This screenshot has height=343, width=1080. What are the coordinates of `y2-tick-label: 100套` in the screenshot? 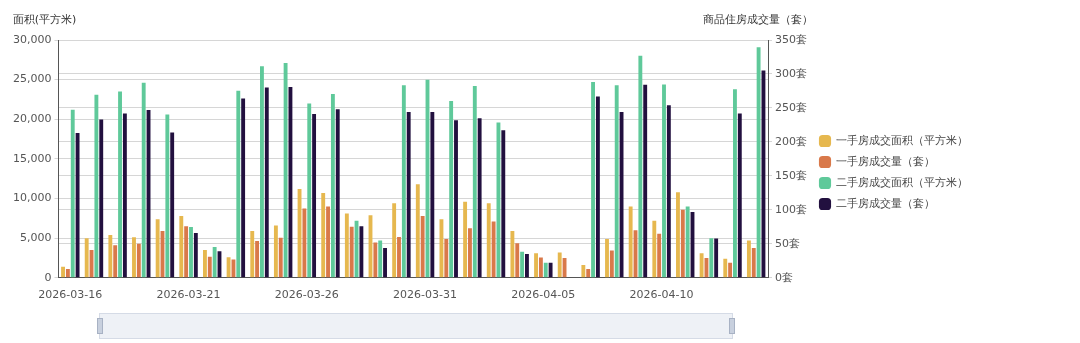 It's located at (791, 209).